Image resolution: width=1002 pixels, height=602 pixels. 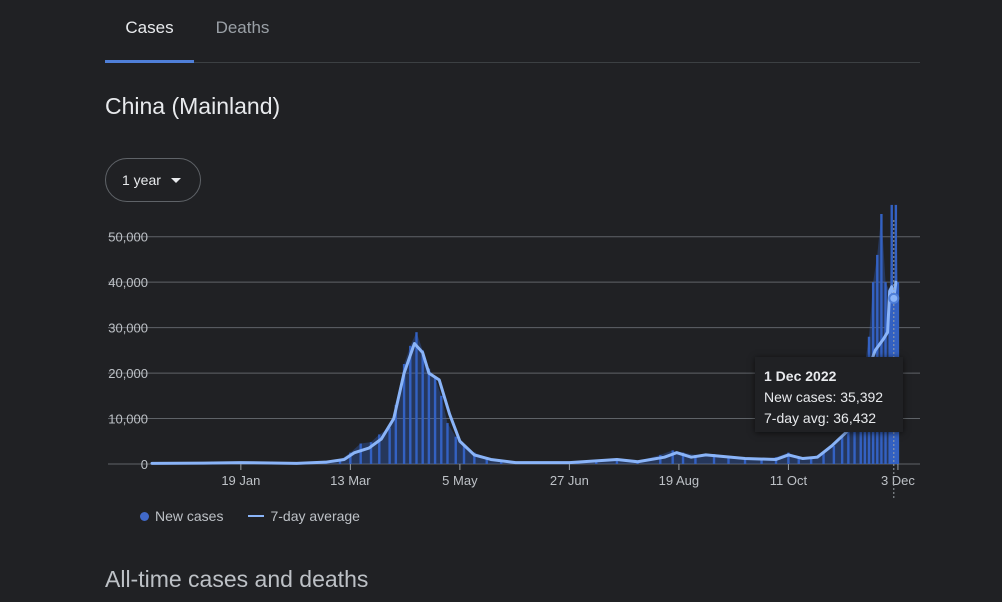 I want to click on y-tick-label: 40,000, so click(x=128, y=282).